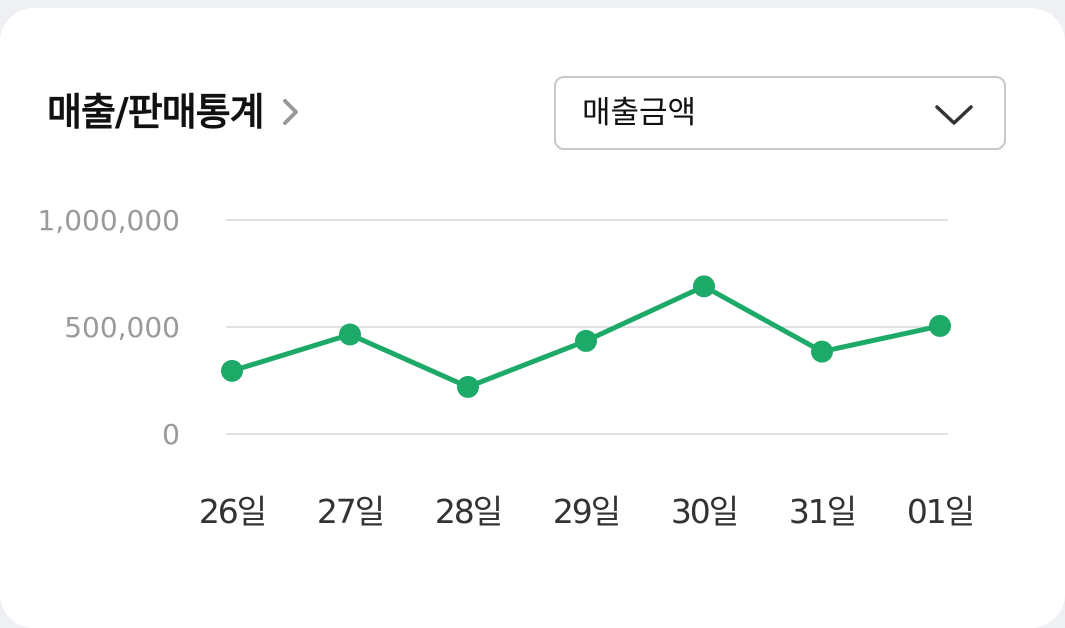 This screenshot has height=628, width=1065. I want to click on chevron-down-icon, so click(954, 115).